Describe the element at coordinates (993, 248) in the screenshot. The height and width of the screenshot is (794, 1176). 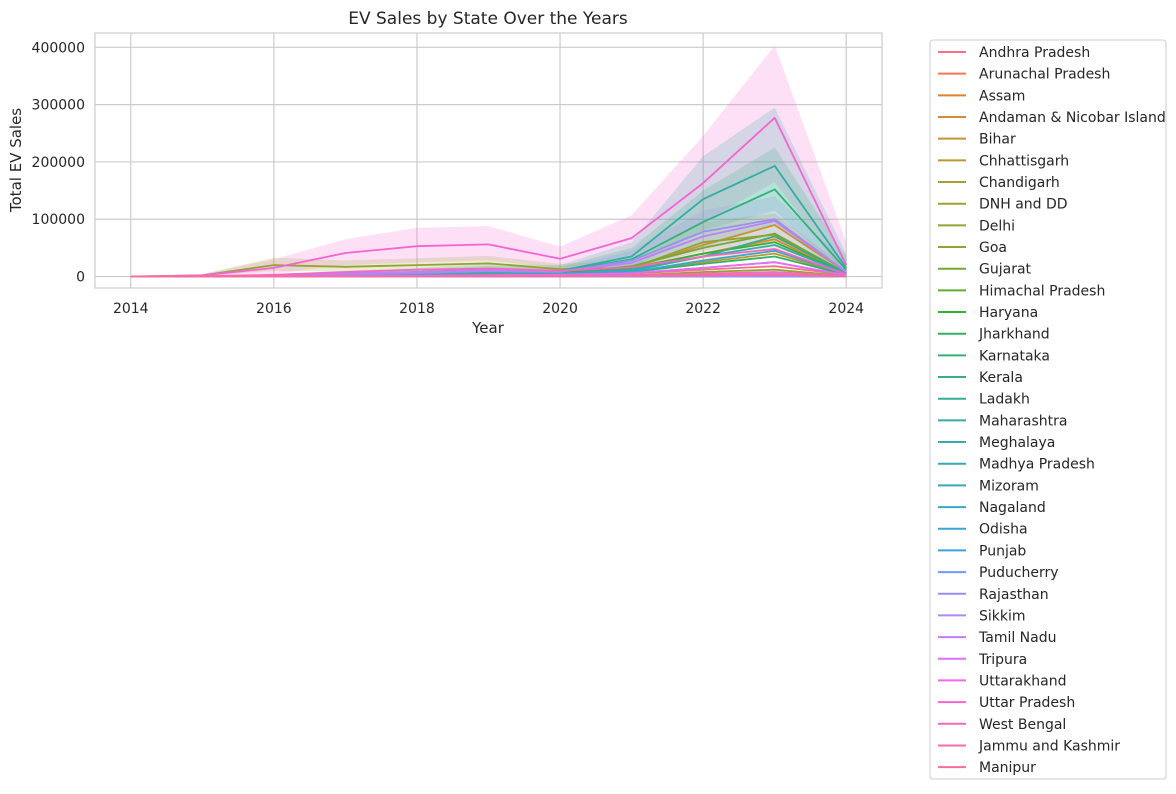
I see `legend-label: Goa` at that location.